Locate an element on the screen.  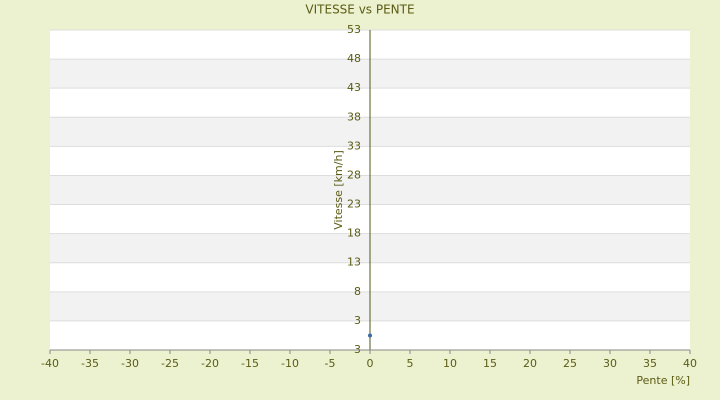
x-tick-label: -5 is located at coordinates (330, 363).